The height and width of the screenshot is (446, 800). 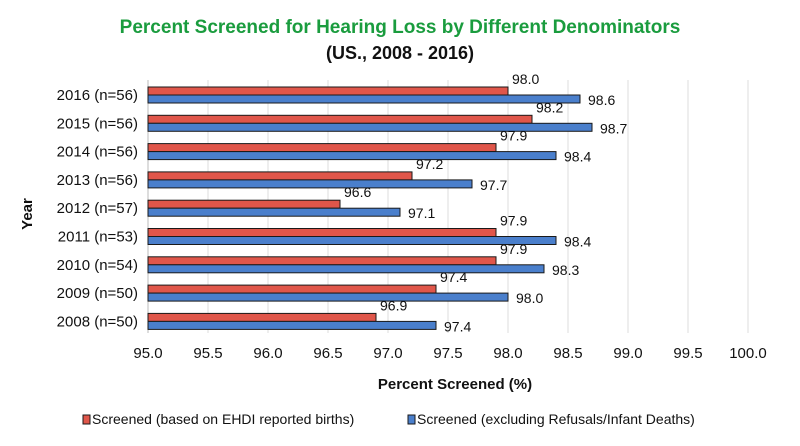 I want to click on x-tick-label: 99.0, so click(x=627, y=353).